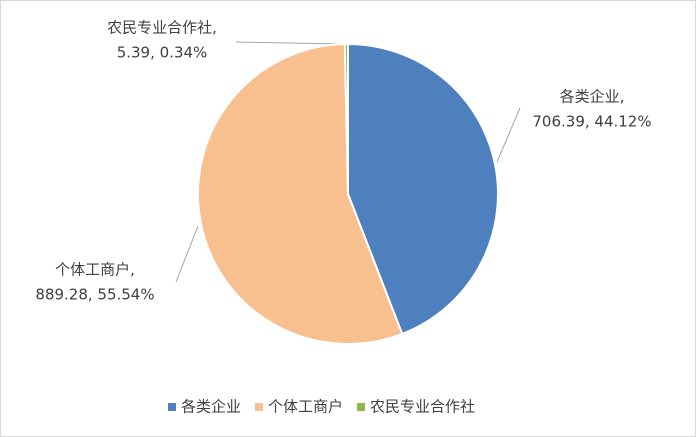 Image resolution: width=696 pixels, height=437 pixels. I want to click on legend-label: 个体工商户, so click(305, 407).